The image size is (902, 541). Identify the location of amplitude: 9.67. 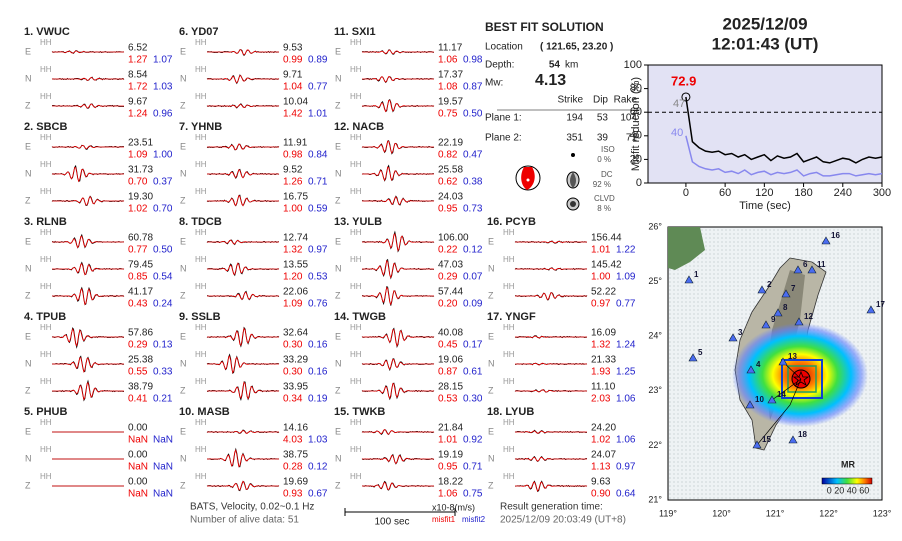
(138, 102).